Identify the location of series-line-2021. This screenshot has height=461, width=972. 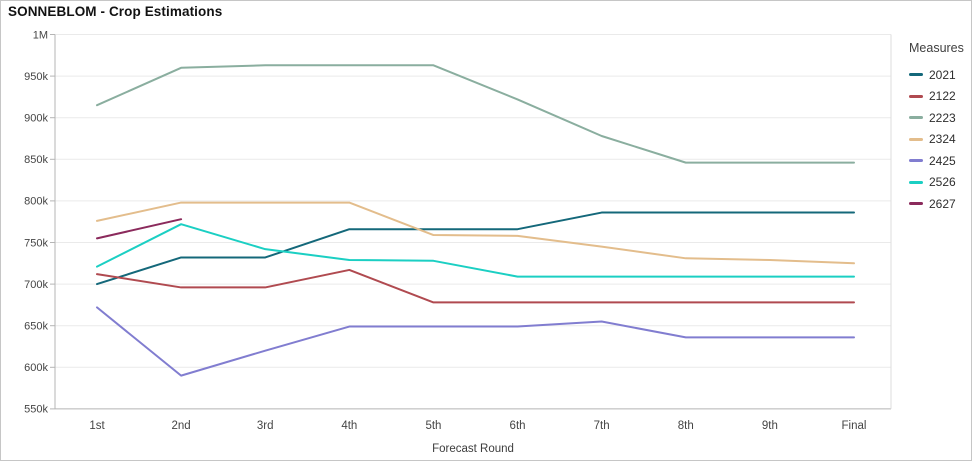
(475, 248).